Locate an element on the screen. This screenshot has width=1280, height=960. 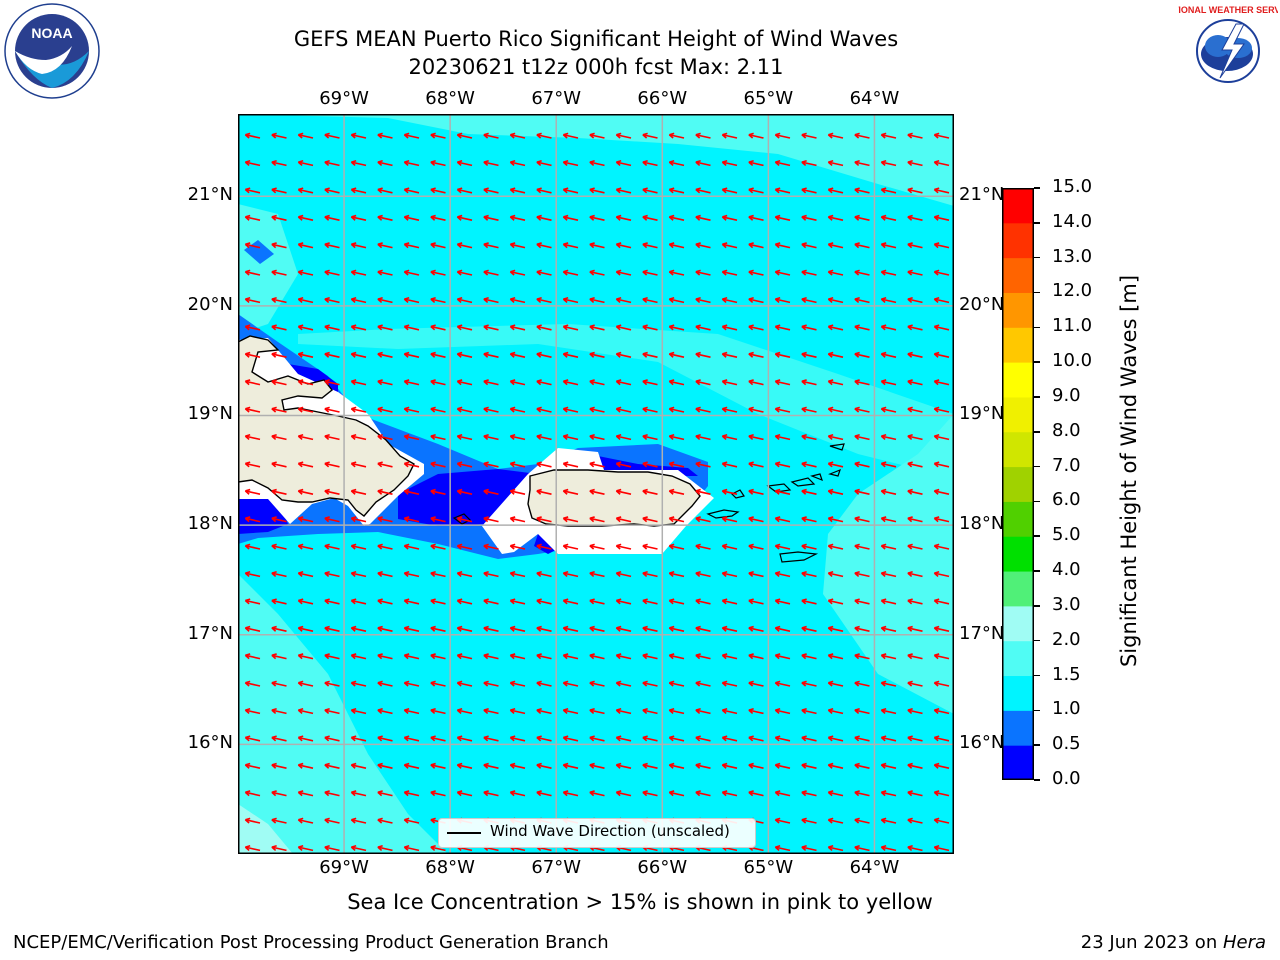
colorbar-label-17: 15.0 is located at coordinates (1072, 186).